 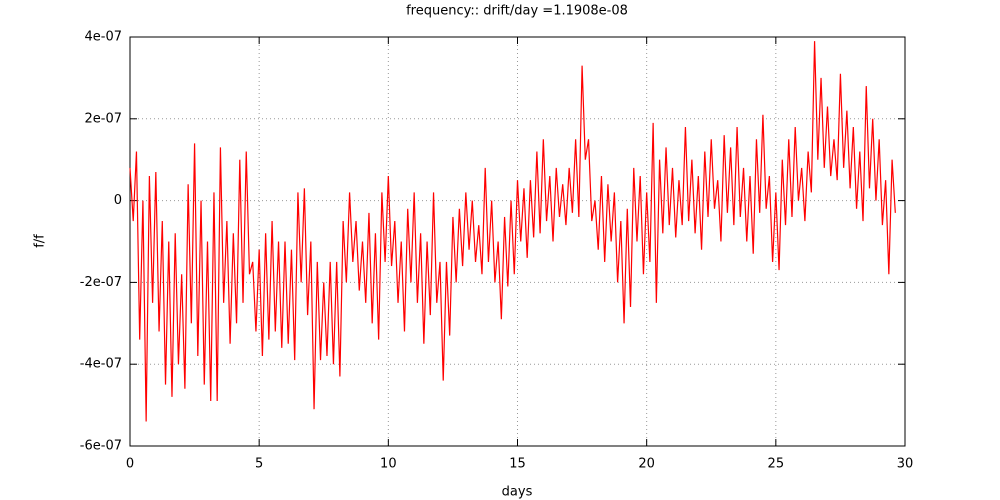 What do you see at coordinates (101, 282) in the screenshot?
I see `y-tick-label: -2e-07` at bounding box center [101, 282].